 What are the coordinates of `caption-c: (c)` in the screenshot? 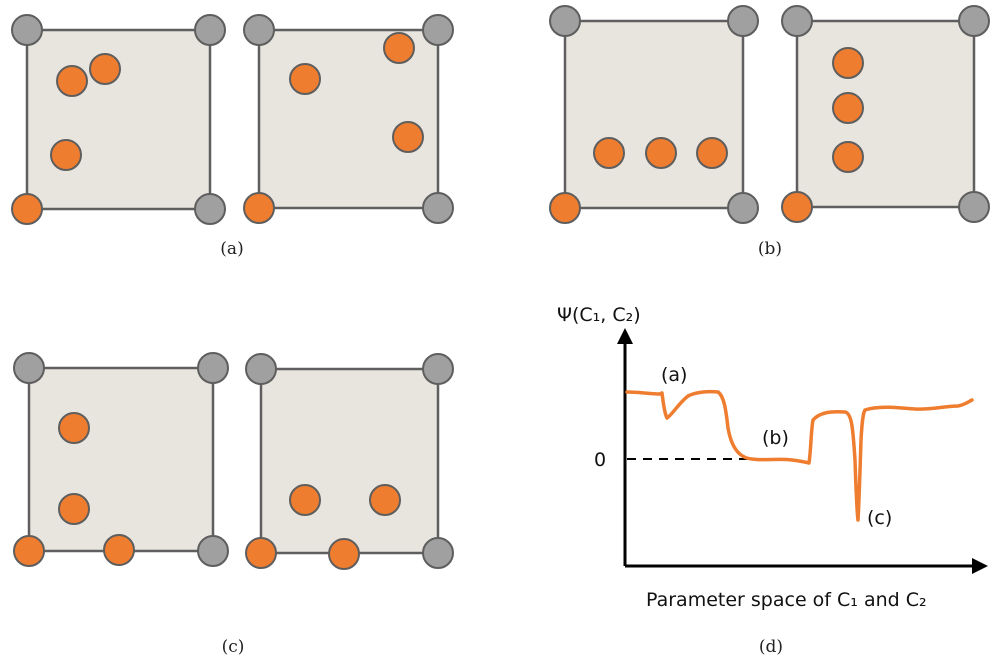 It's located at (233, 647).